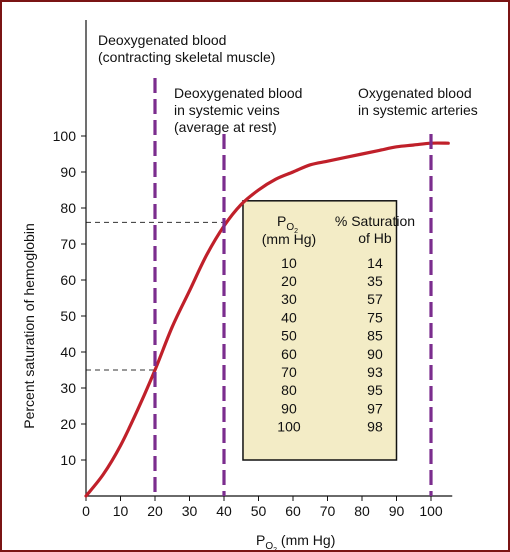  What do you see at coordinates (225, 127) in the screenshot?
I see `marker-label-1-line-2: (average at rest)` at bounding box center [225, 127].